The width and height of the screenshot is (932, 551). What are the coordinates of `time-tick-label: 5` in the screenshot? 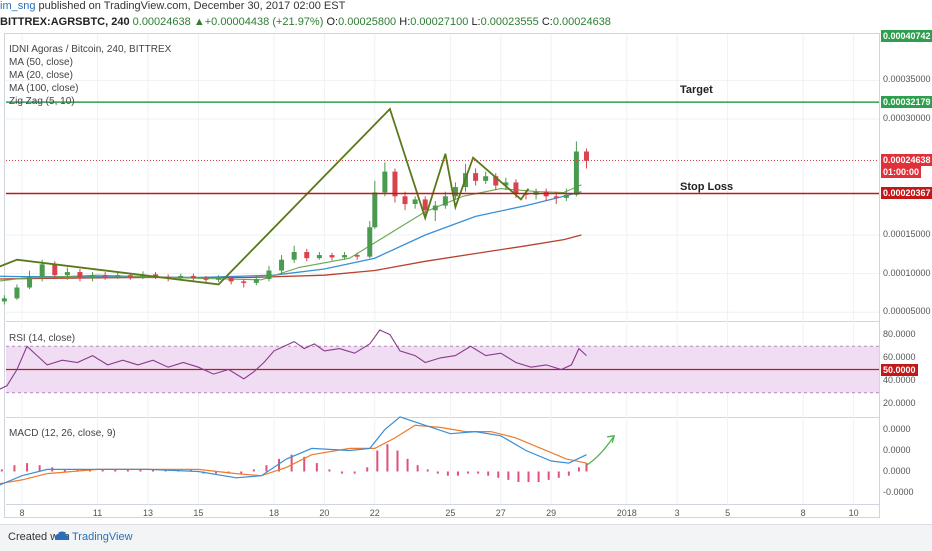 It's located at (728, 513).